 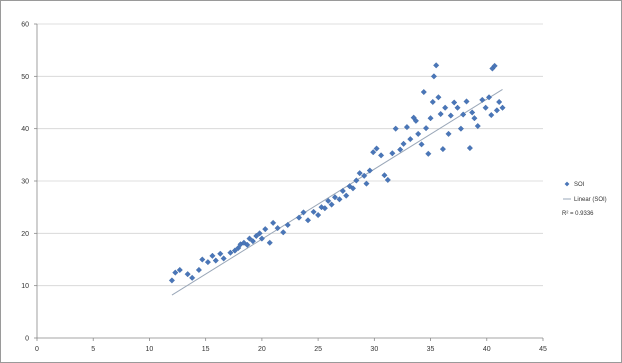 What do you see at coordinates (578, 214) in the screenshot?
I see `r-squared-annotation: R² = 0.9336` at bounding box center [578, 214].